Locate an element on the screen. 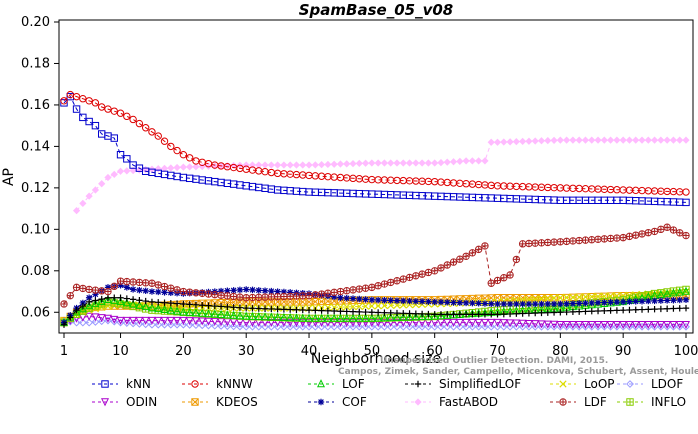 This screenshot has width=698, height=434. legend-label-simplifiedlof: SimplifiedLOF is located at coordinates (480, 384).